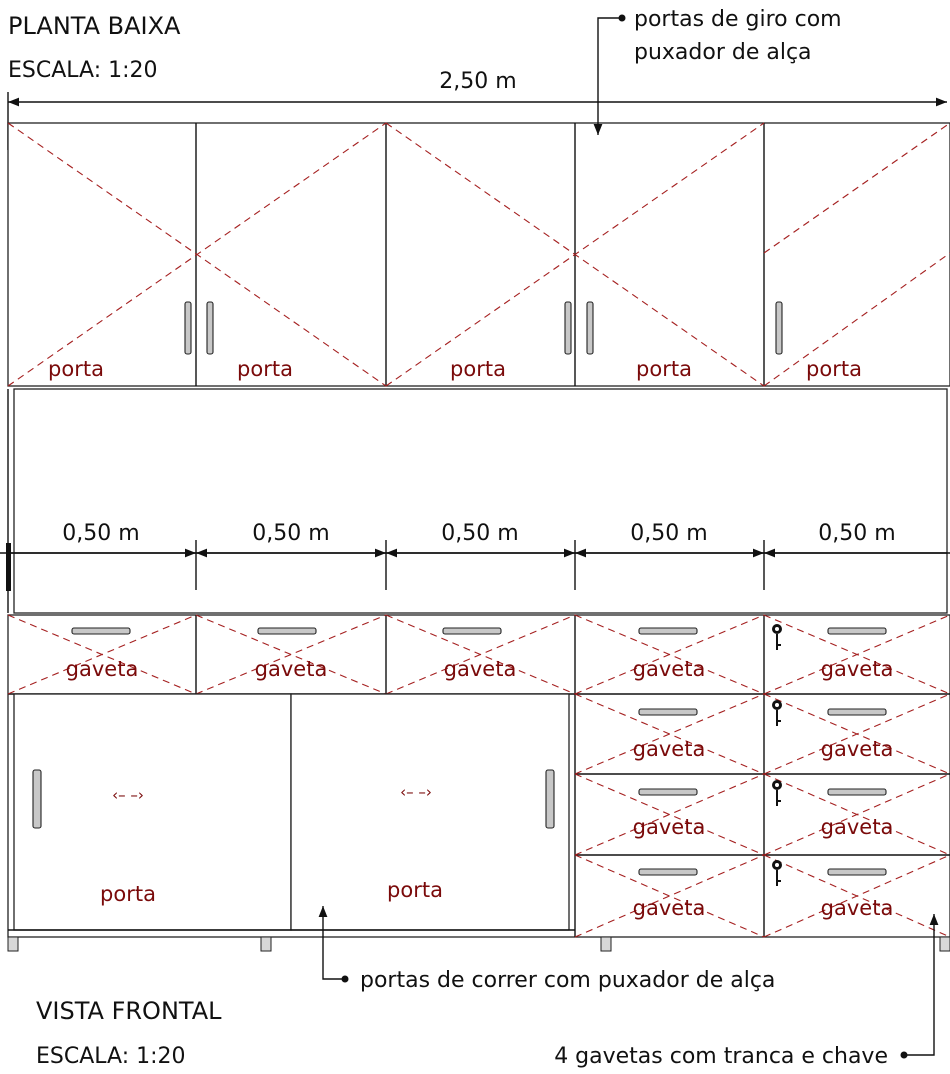 The width and height of the screenshot is (950, 1074). What do you see at coordinates (415, 890) in the screenshot?
I see `sliding-door-label-right: porta` at bounding box center [415, 890].